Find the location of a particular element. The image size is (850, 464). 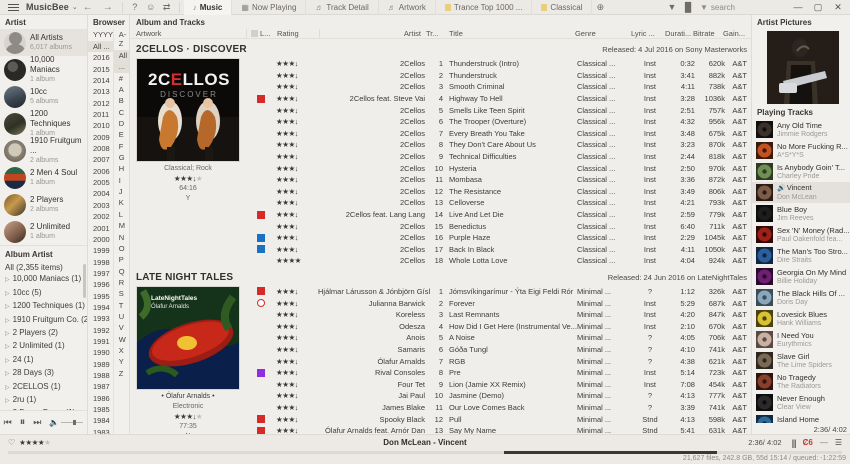

column-bitrate: Bitrate is located at coordinates (703, 33).